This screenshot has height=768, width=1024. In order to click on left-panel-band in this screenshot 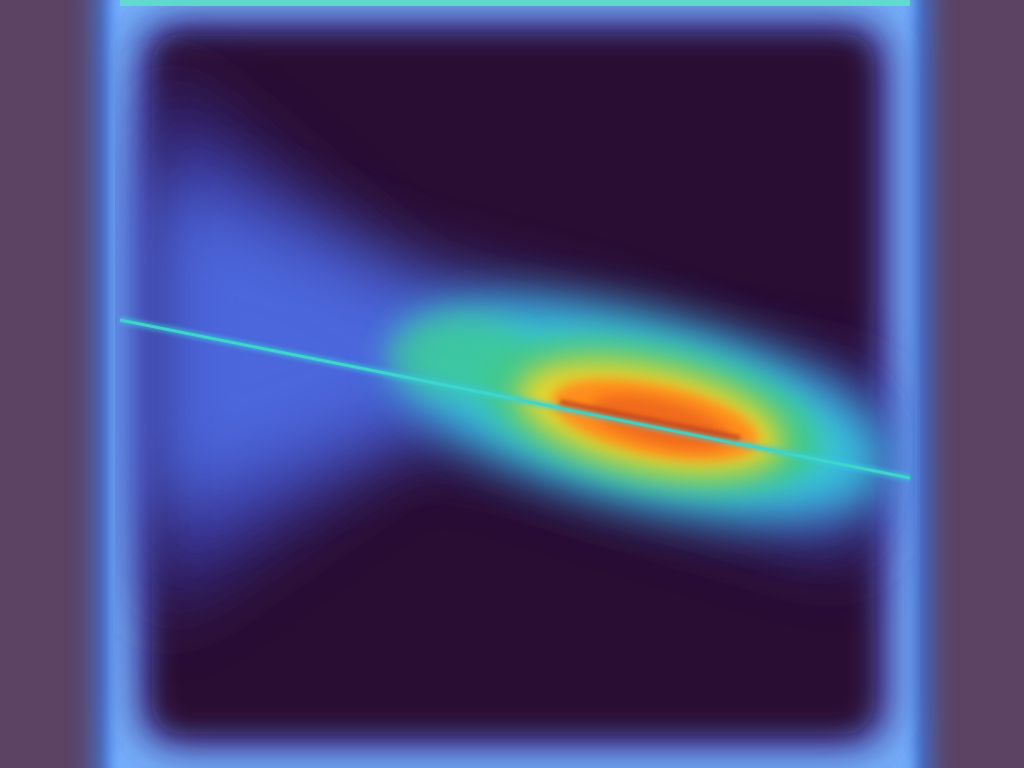, I will do `click(55, 384)`.